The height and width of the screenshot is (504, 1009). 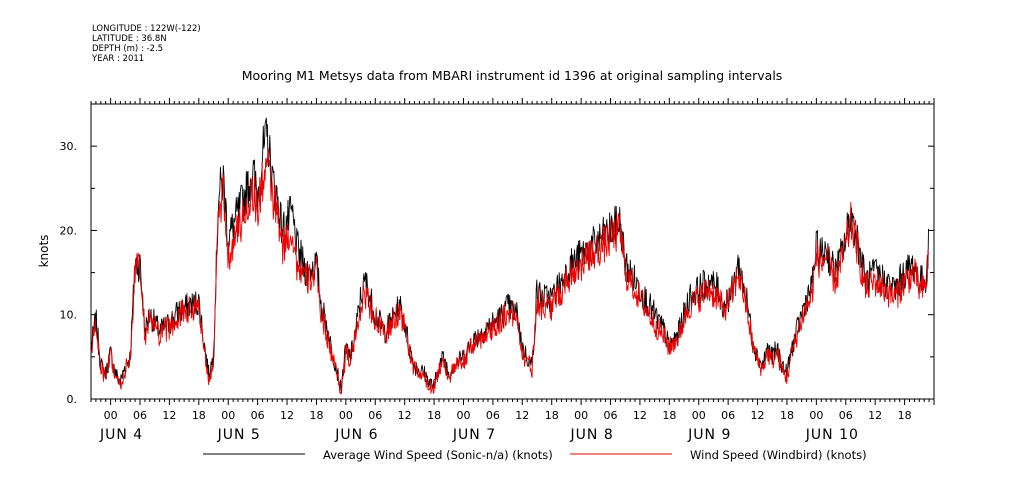 I want to click on day-label: JUN 4, so click(x=121, y=435).